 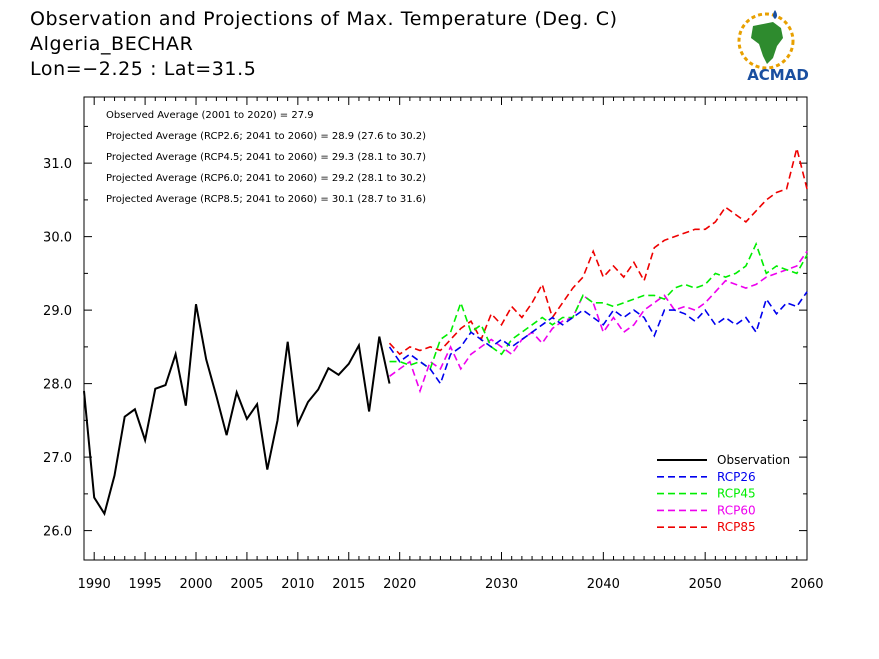 What do you see at coordinates (753, 460) in the screenshot?
I see `legend-label-observation: Observation` at bounding box center [753, 460].